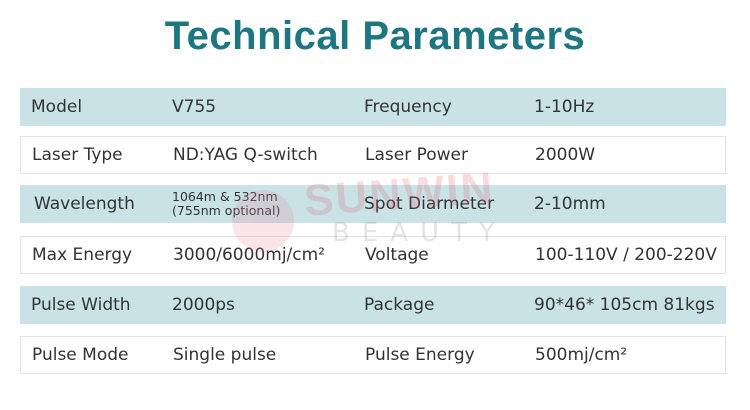 The width and height of the screenshot is (750, 410). Describe the element at coordinates (564, 107) in the screenshot. I see `param-value: 1-10Hz` at that location.